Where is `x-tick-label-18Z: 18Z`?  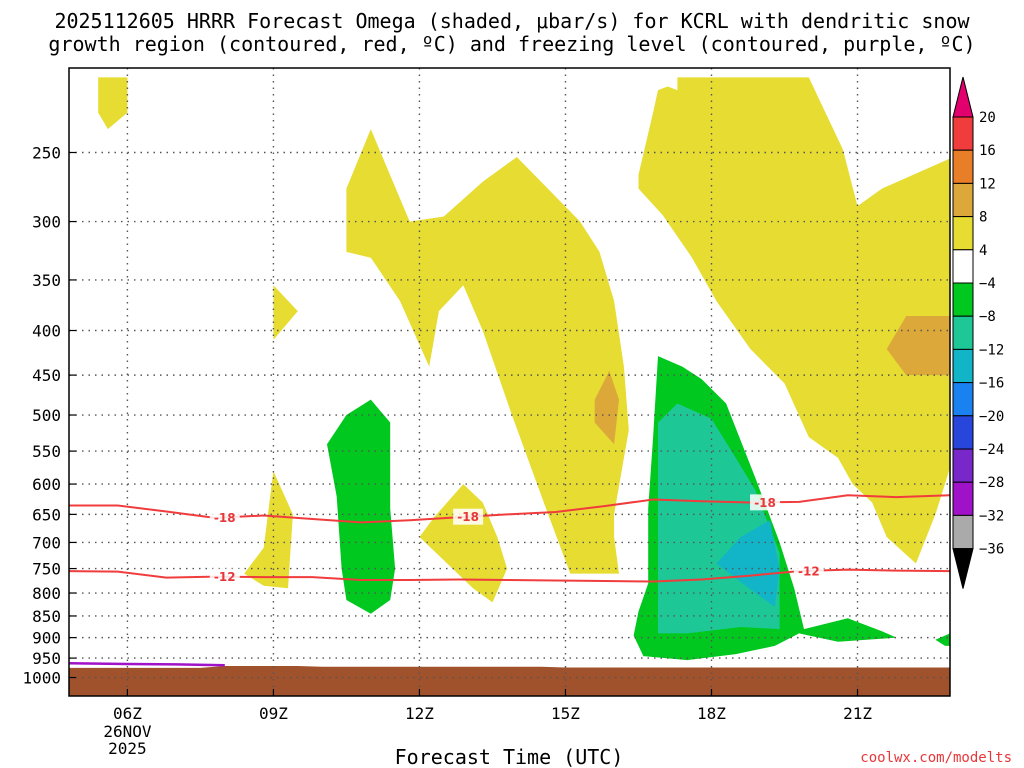 x-tick-label-18Z: 18Z is located at coordinates (711, 713).